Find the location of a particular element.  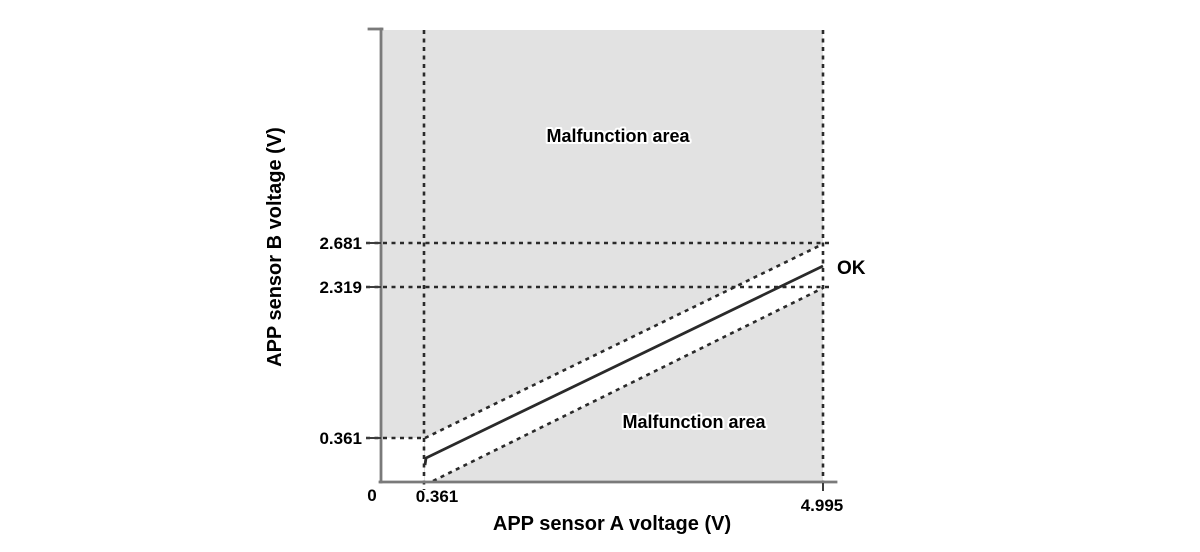

y-tick-label-0361: 0.361 is located at coordinates (340, 438).